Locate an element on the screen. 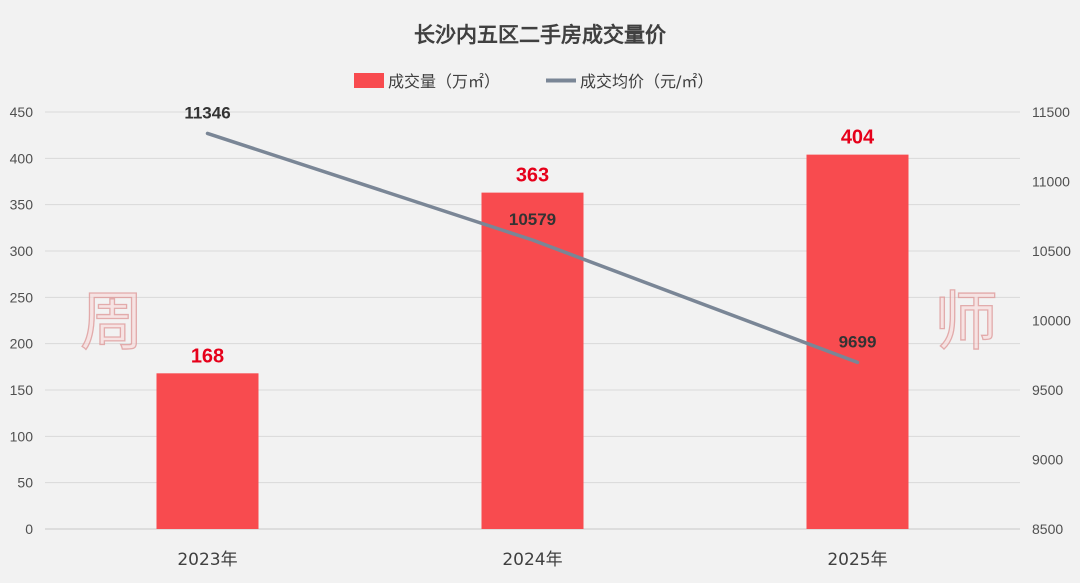 The image size is (1080, 583). right-tick-label: 9500 is located at coordinates (1047, 390).